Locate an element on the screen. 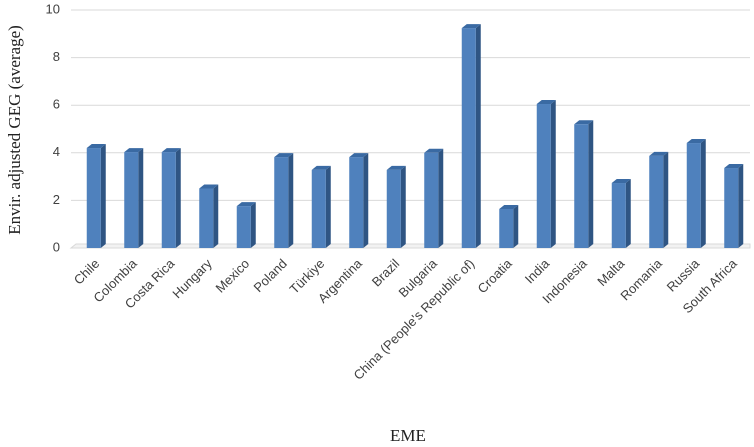 Image resolution: width=754 pixels, height=447 pixels. x-tick-label: Chile is located at coordinates (87, 272).